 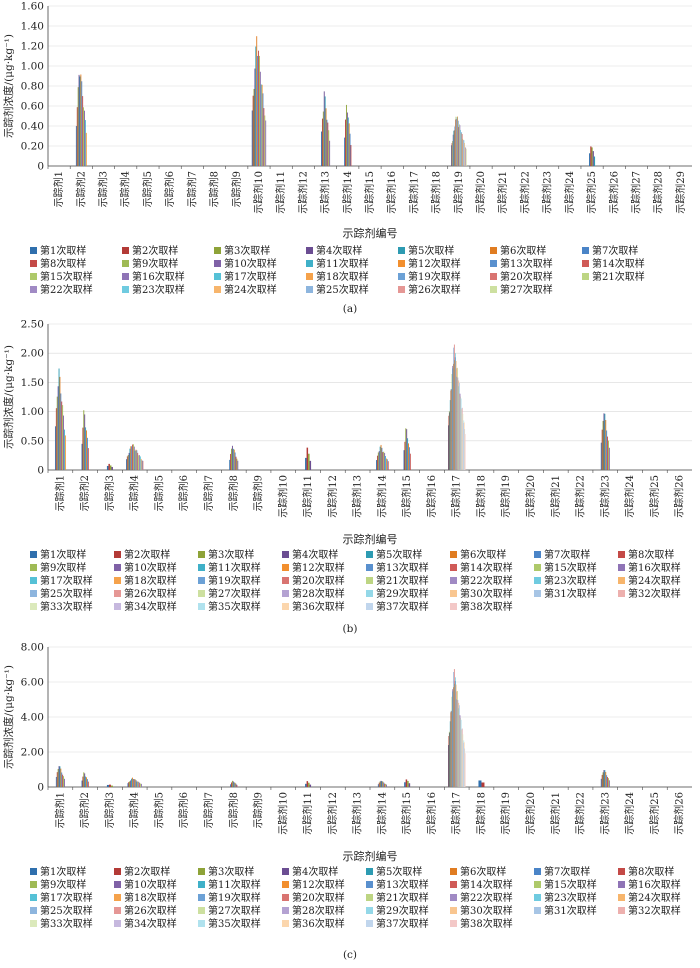 What do you see at coordinates (63, 567) in the screenshot?
I see `legend-label: 第9次取样` at bounding box center [63, 567].